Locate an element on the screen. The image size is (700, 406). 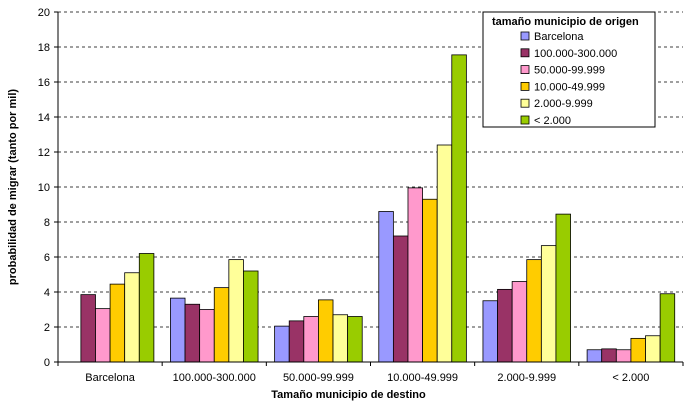
y-tick-label: 4 is located at coordinates (47, 293).